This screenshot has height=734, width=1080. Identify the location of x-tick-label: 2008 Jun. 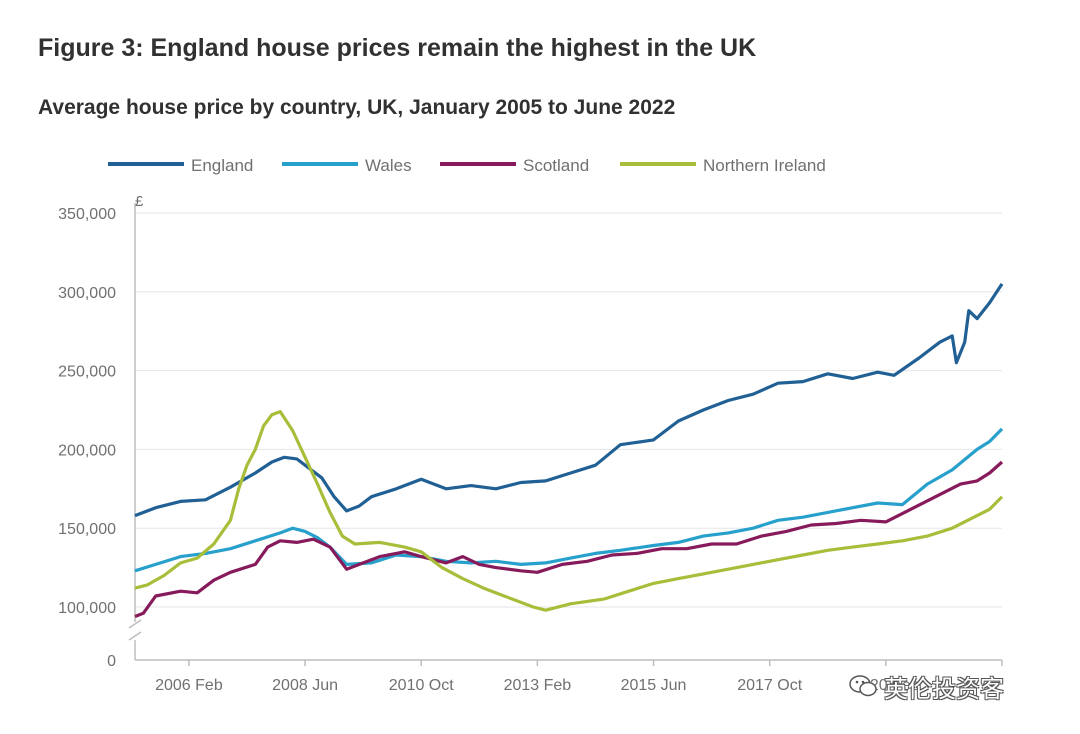
(305, 685).